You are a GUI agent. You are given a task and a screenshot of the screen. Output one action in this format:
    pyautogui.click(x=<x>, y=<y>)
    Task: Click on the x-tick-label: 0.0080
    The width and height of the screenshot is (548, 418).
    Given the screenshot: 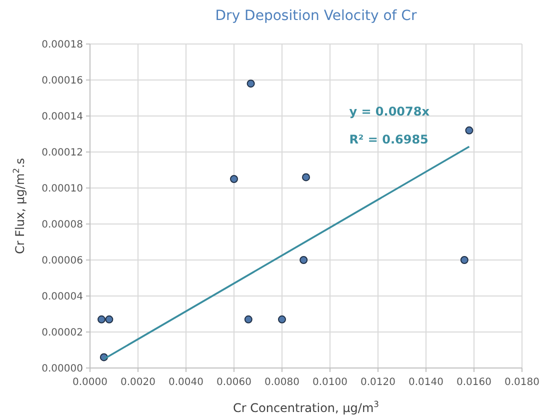 What is the action you would take?
    pyautogui.click(x=282, y=382)
    